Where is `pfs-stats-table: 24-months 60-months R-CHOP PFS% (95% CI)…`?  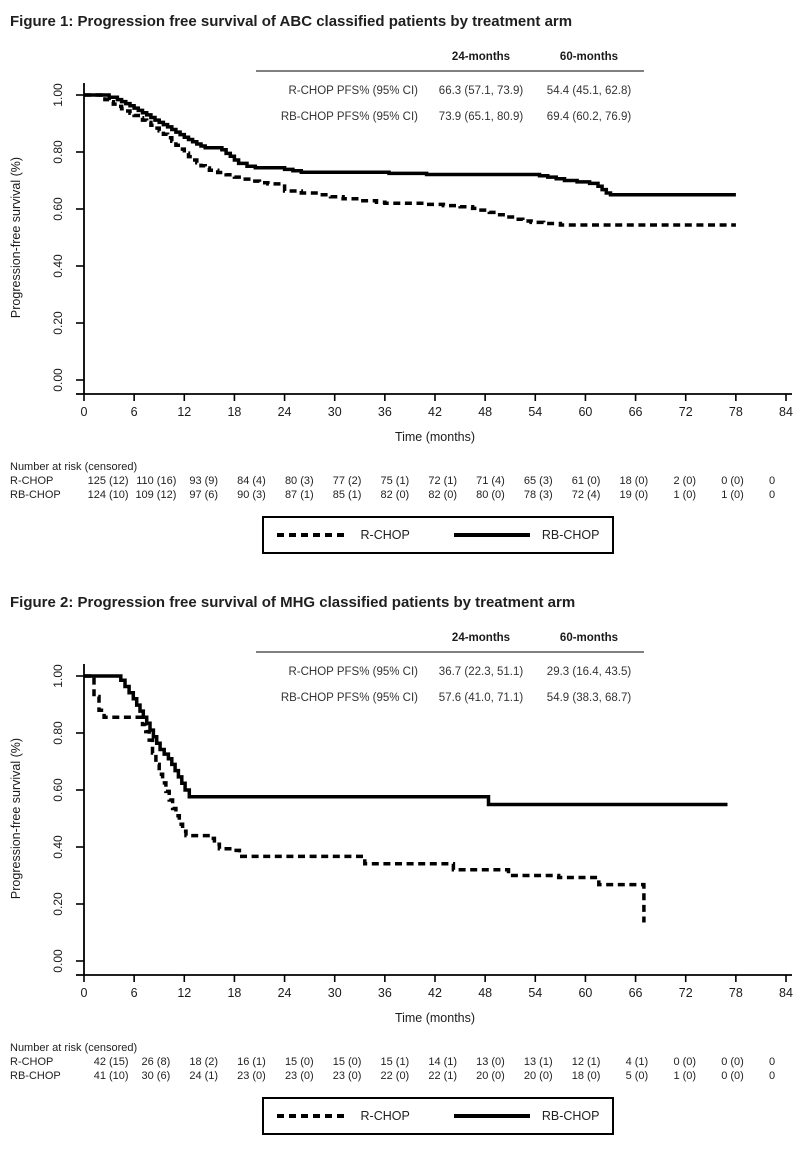 pfs-stats-table: 24-months 60-months R-CHOP PFS% (95% CI)… is located at coordinates (450, 668).